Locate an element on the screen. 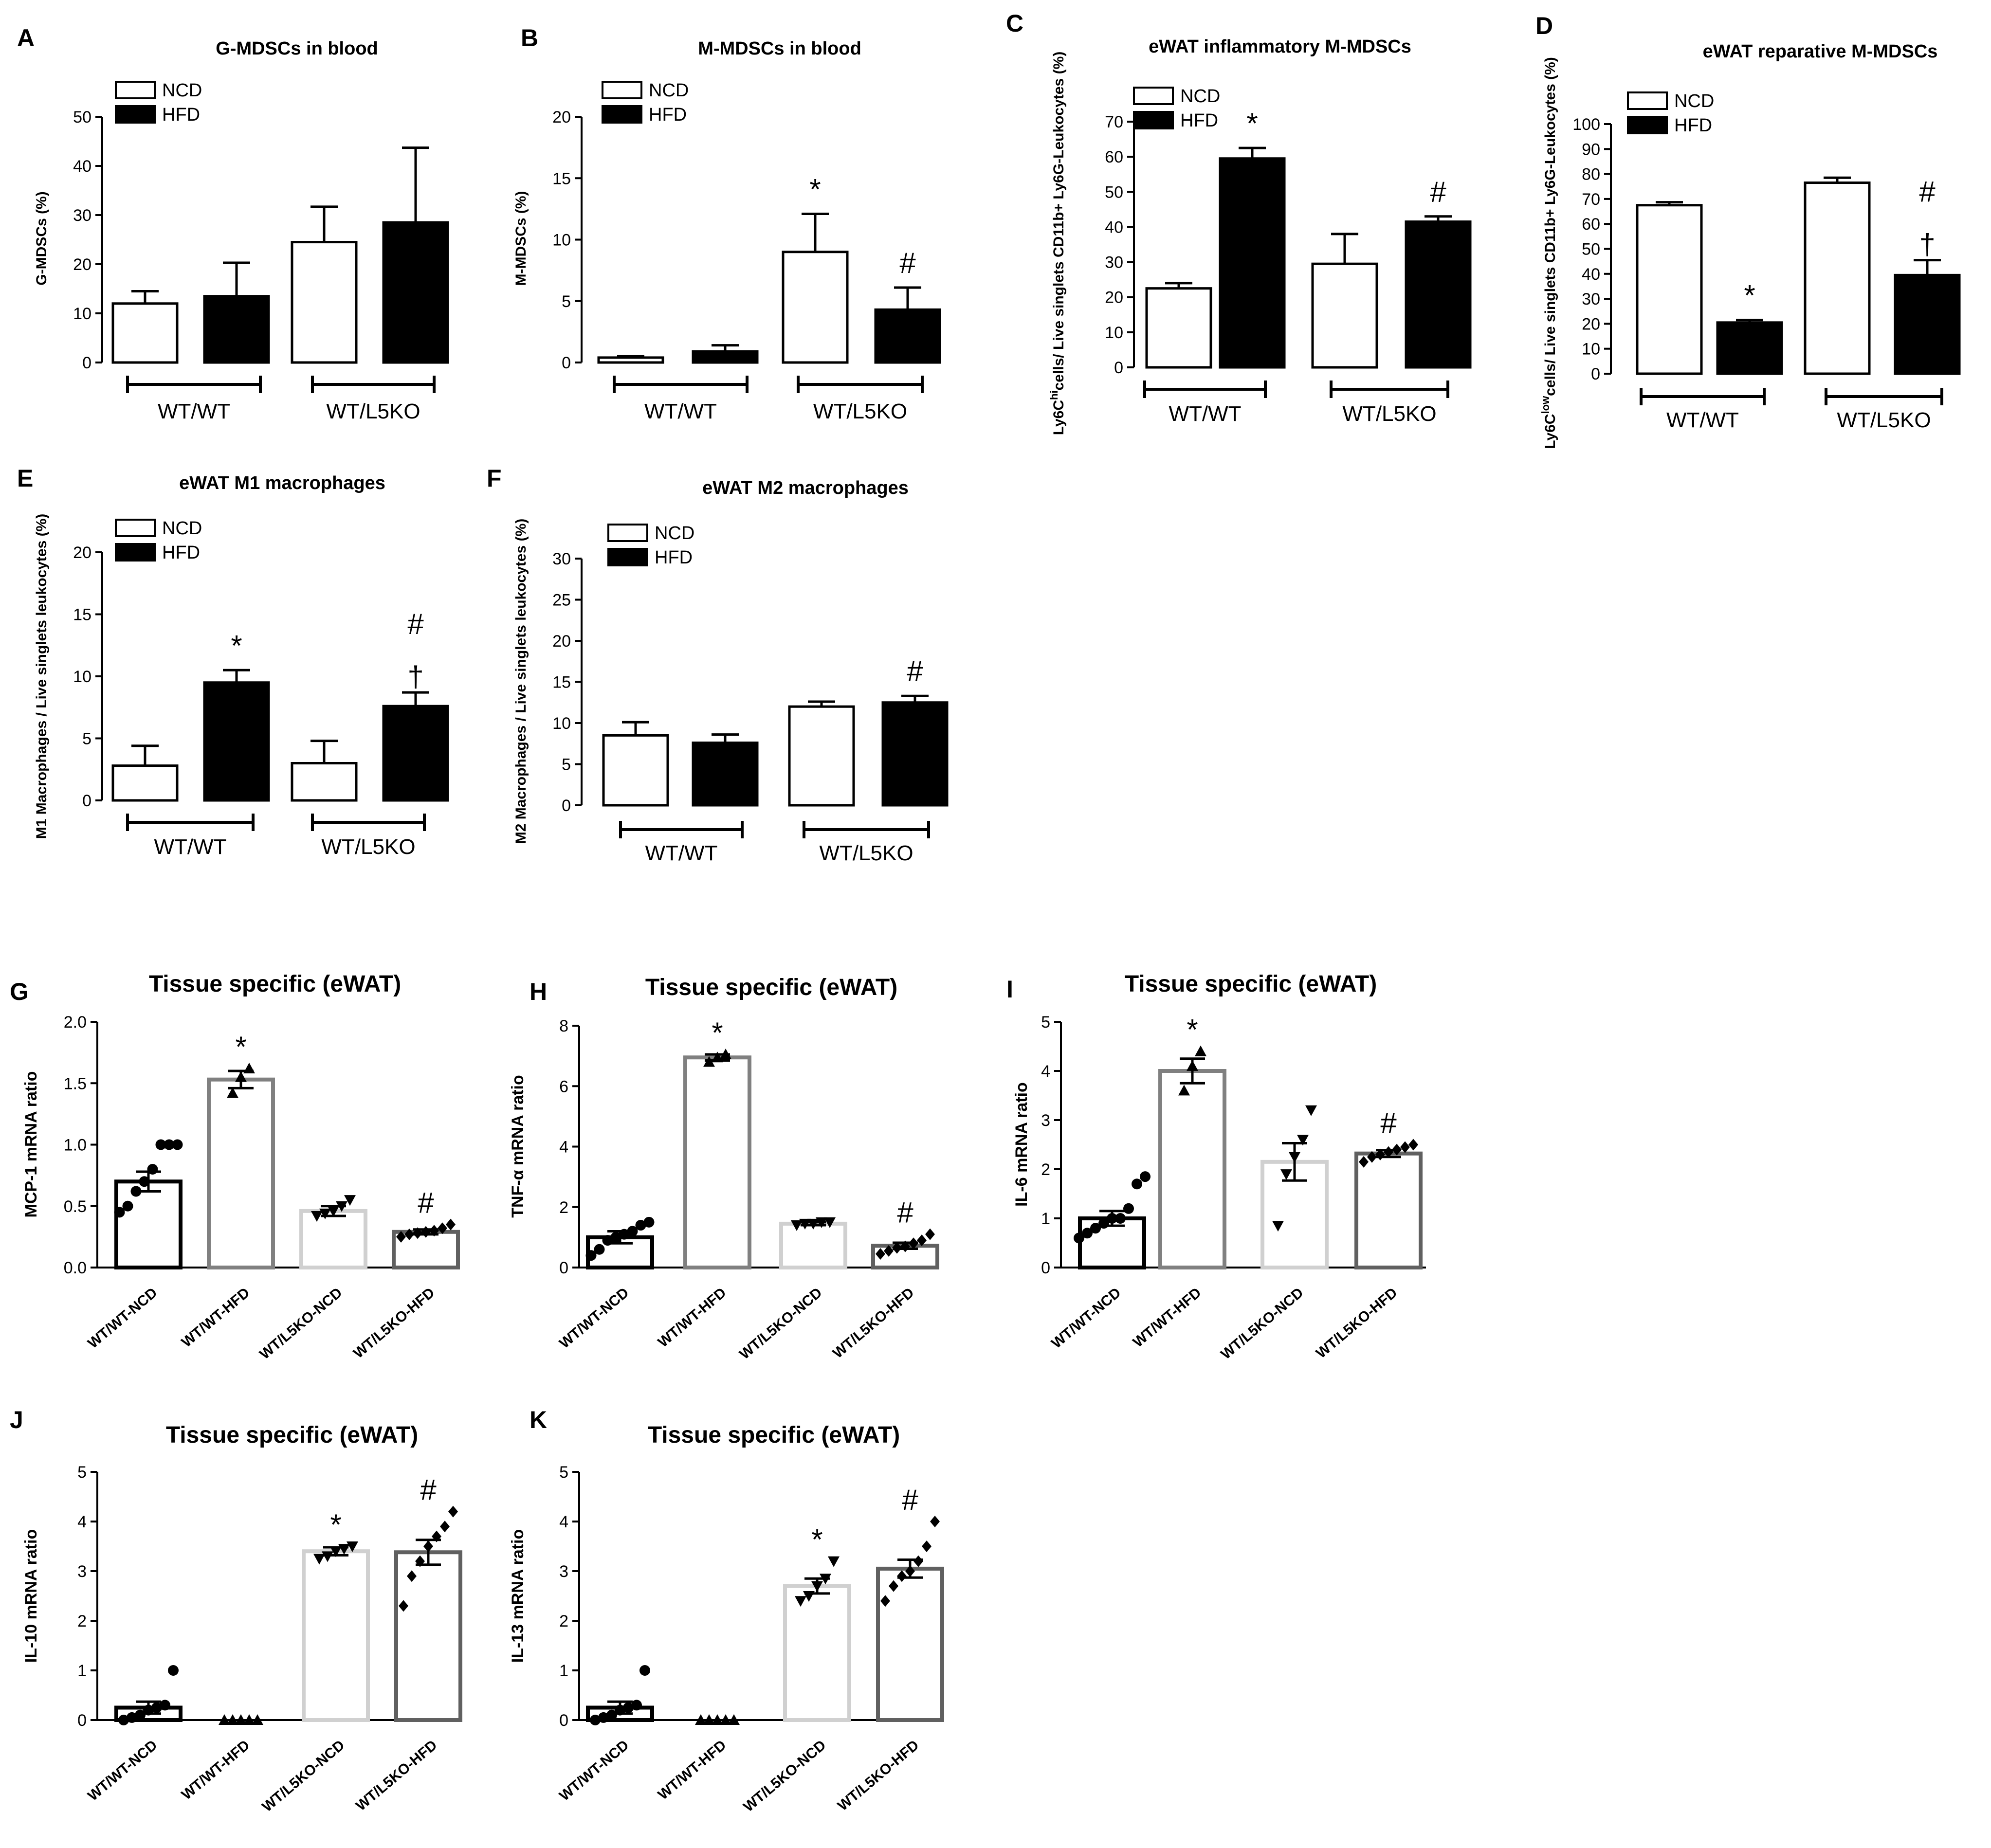 This screenshot has width=1991, height=1848. y-tick-label: 0.0 is located at coordinates (75, 1268).